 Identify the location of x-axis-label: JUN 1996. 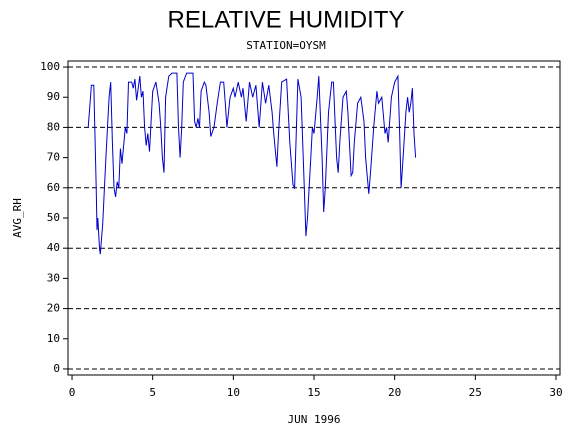
(314, 419).